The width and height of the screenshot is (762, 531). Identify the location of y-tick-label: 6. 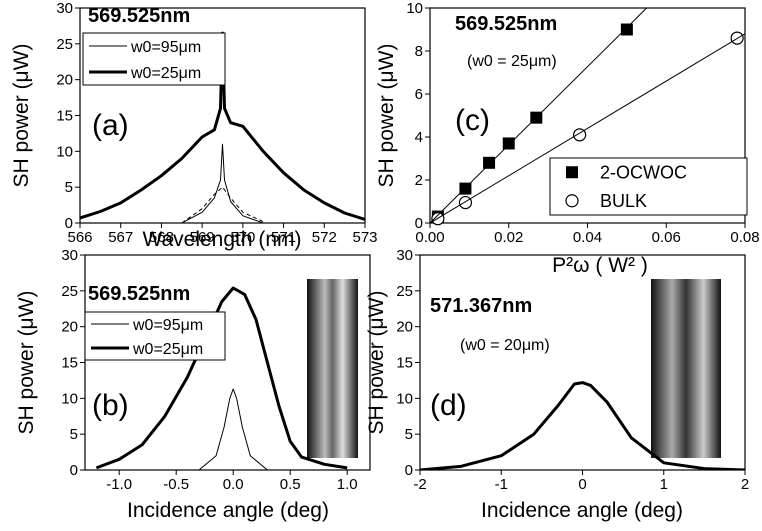
(419, 94).